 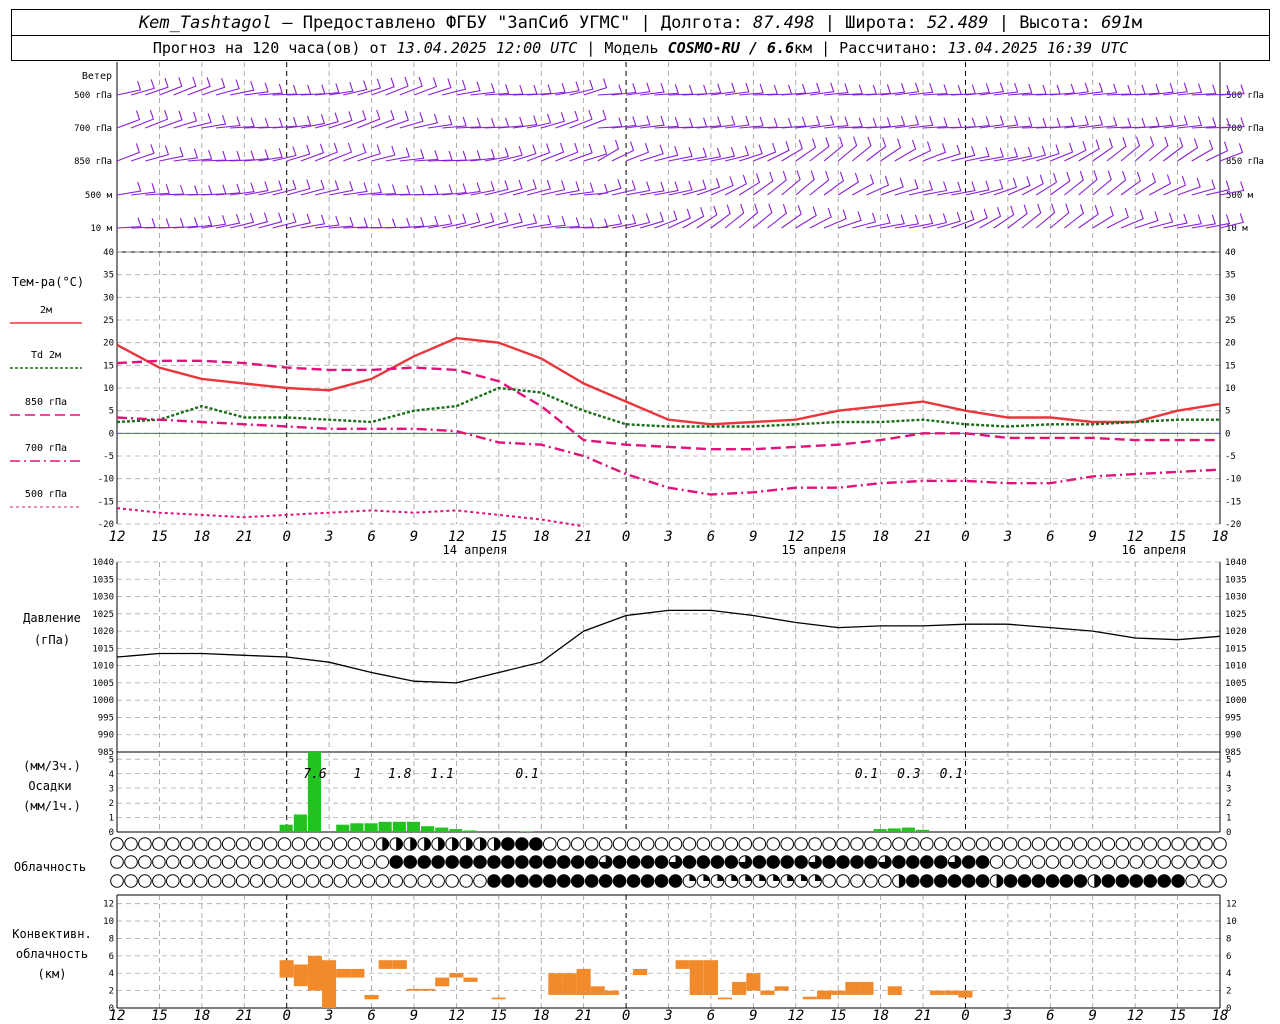 I want to click on y-tick-left: 1030, so click(x=103, y=598).